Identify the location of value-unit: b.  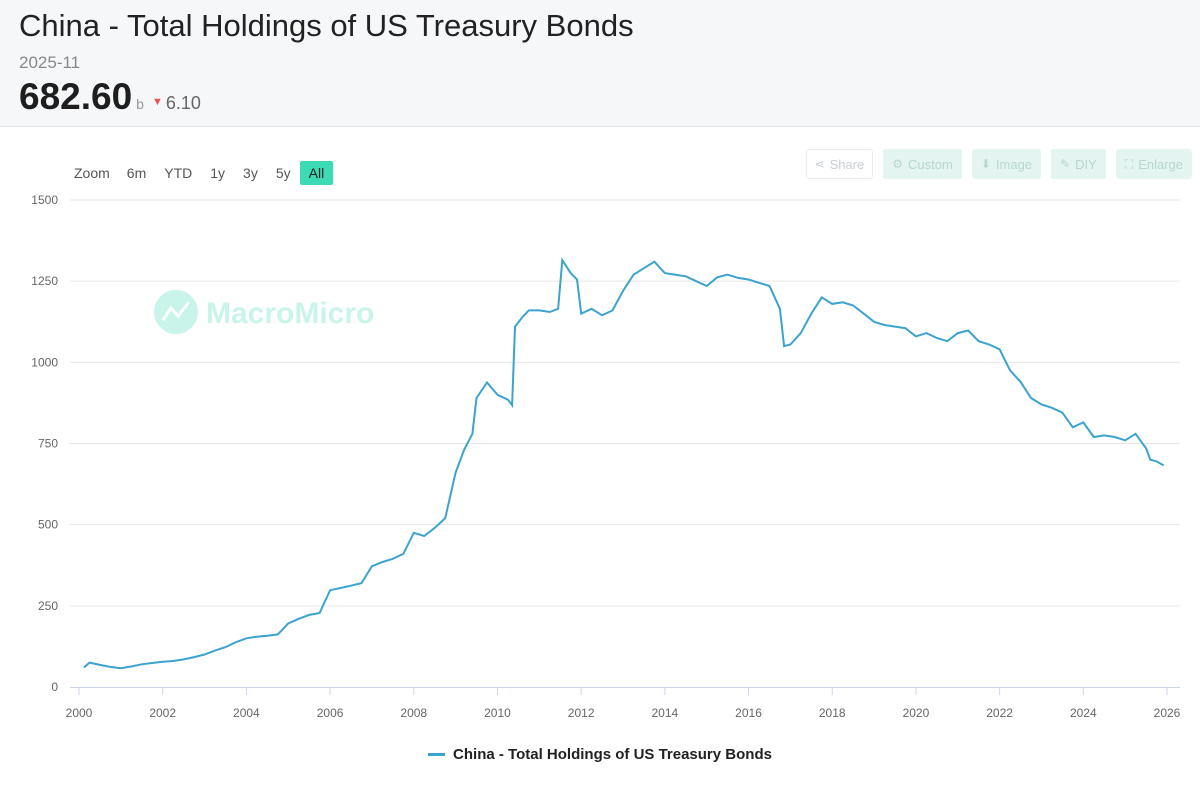
(140, 104).